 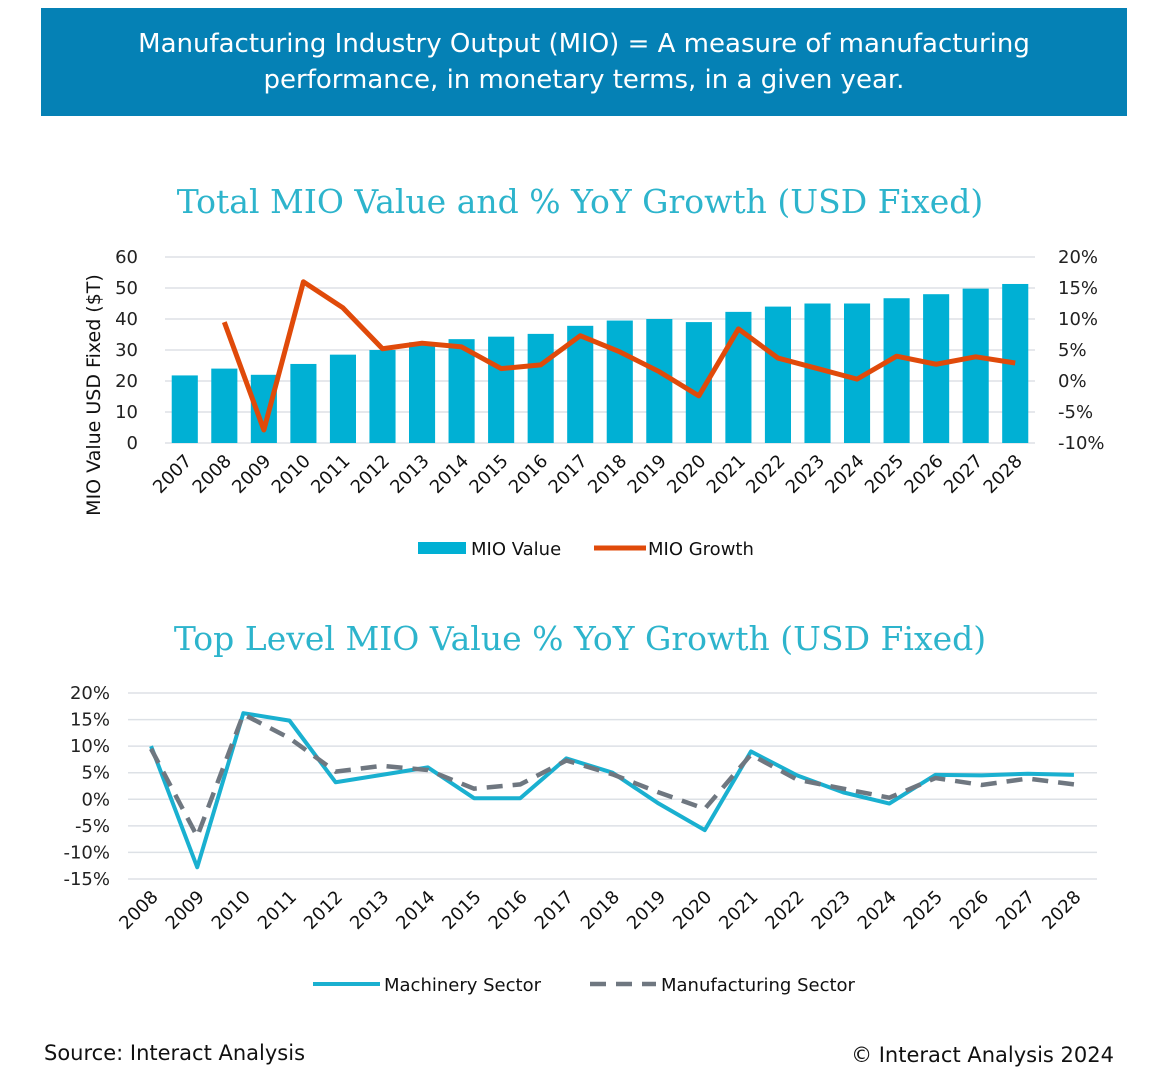 What do you see at coordinates (172, 474) in the screenshot?
I see `x-tick-label: 2007` at bounding box center [172, 474].